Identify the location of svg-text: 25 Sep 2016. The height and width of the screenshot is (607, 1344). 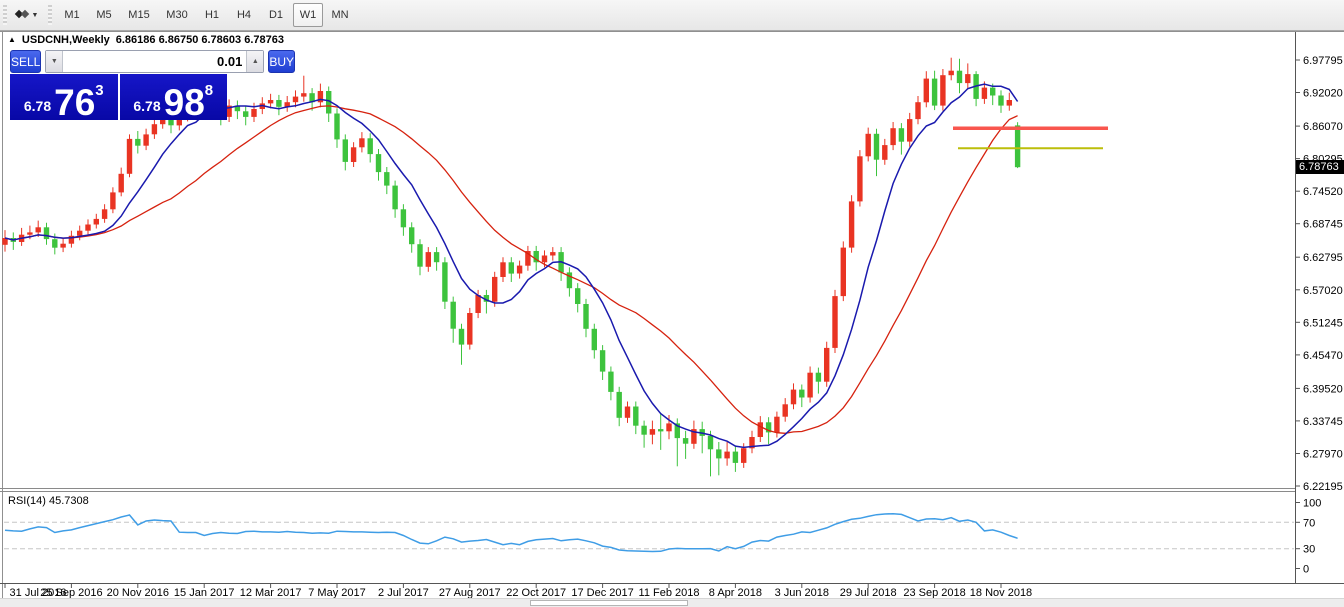
(71, 593).